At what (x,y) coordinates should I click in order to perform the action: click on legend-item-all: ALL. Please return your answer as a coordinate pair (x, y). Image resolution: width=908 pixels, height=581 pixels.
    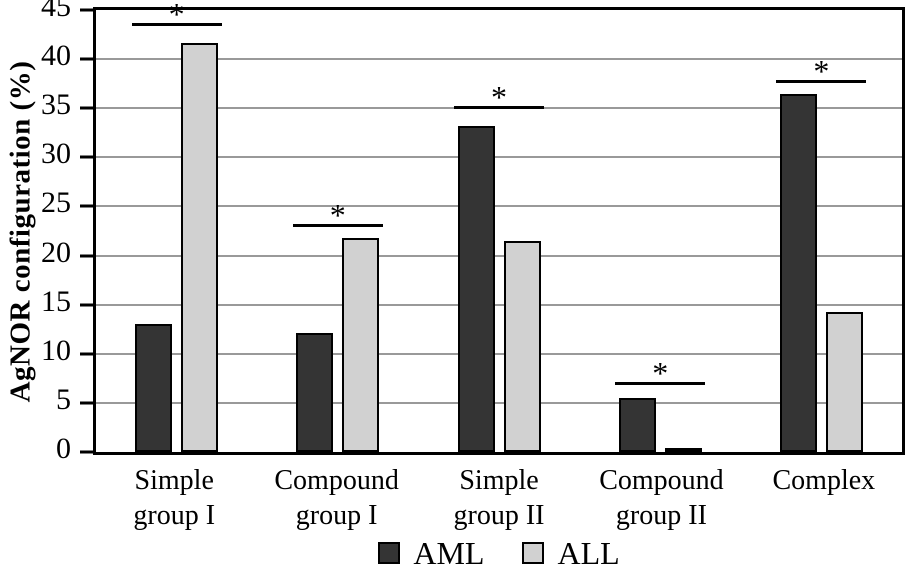
    Looking at the image, I should click on (571, 553).